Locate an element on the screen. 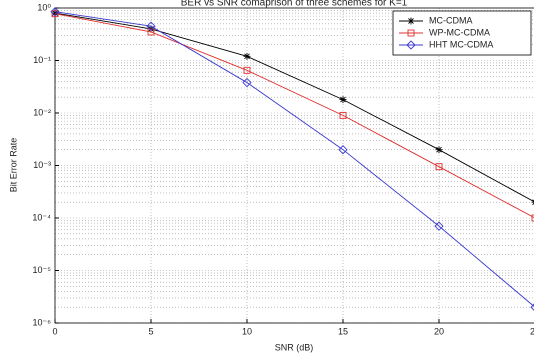  x-tick-label: 15 is located at coordinates (343, 331).